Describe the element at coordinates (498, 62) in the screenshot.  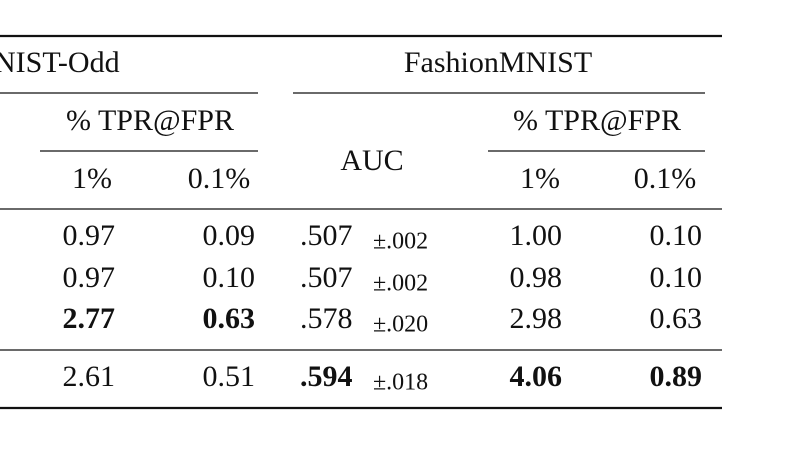
I see `group-header: FashionMNIST` at that location.